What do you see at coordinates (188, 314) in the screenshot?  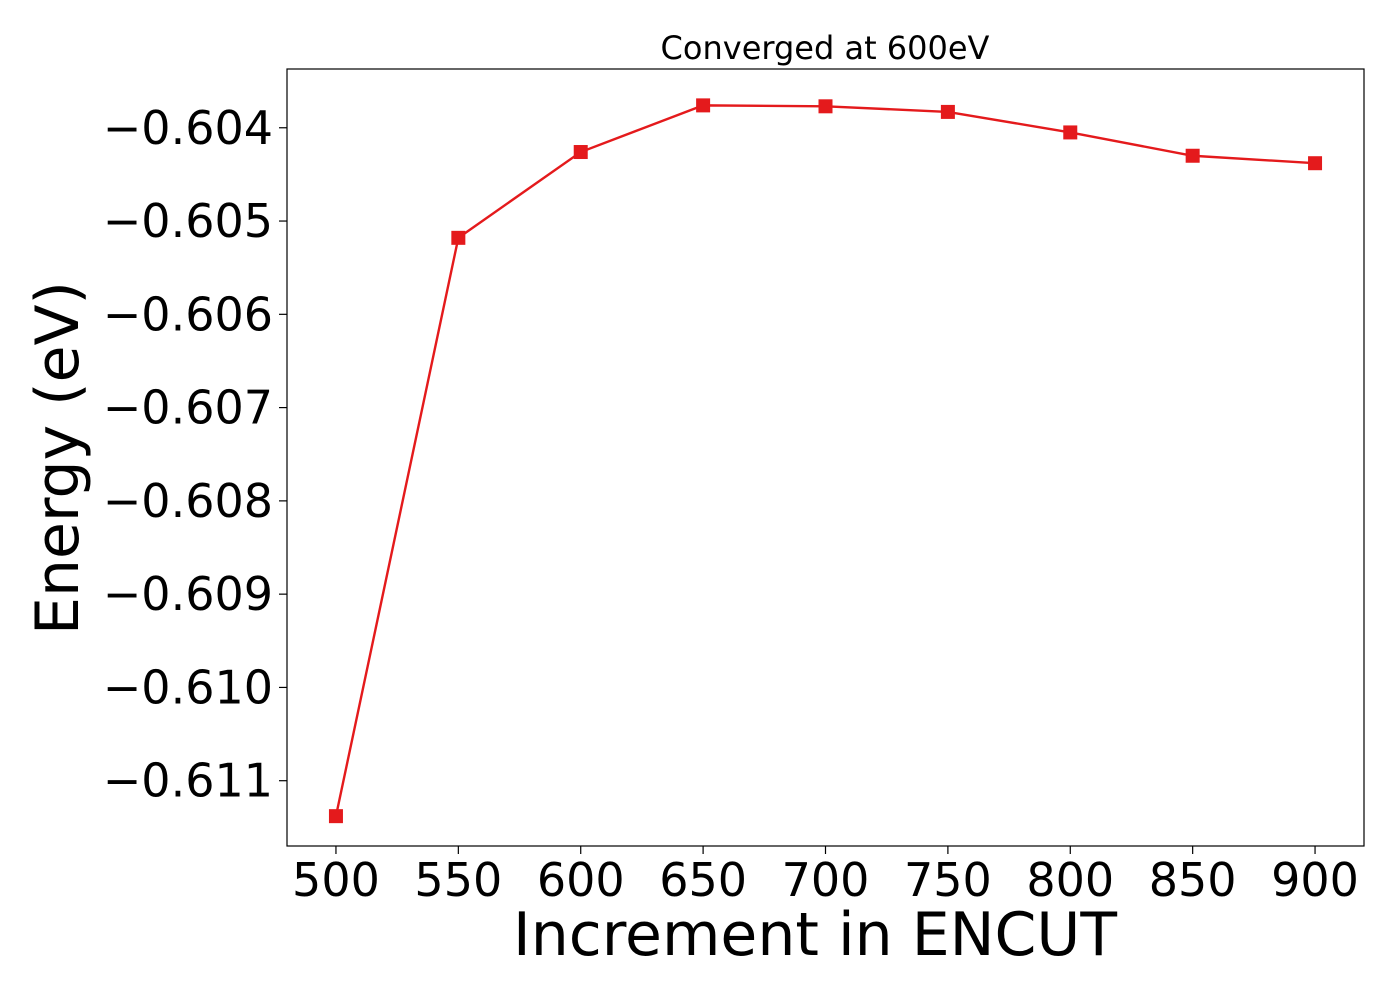 I see `y-tick-label: −0.606` at bounding box center [188, 314].